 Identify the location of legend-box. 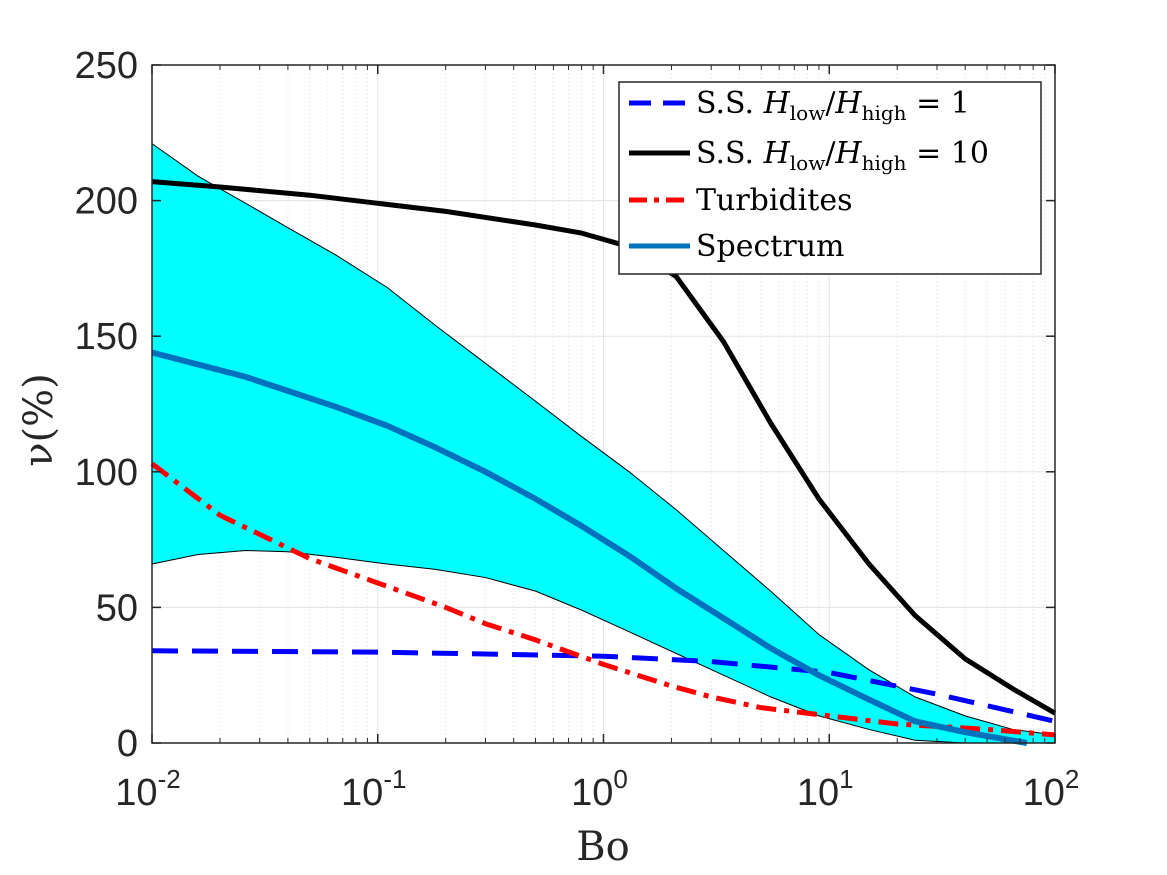
(830, 178).